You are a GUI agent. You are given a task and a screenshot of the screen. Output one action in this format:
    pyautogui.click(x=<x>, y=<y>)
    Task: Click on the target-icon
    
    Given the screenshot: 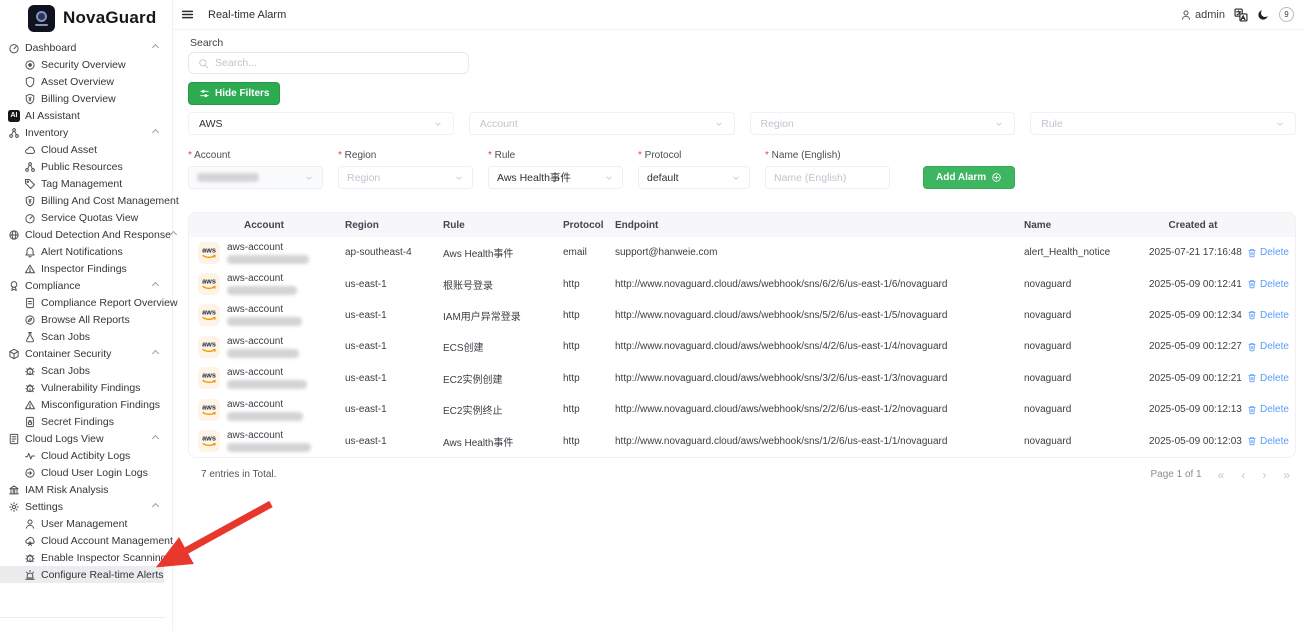 What is the action you would take?
    pyautogui.click(x=30, y=65)
    